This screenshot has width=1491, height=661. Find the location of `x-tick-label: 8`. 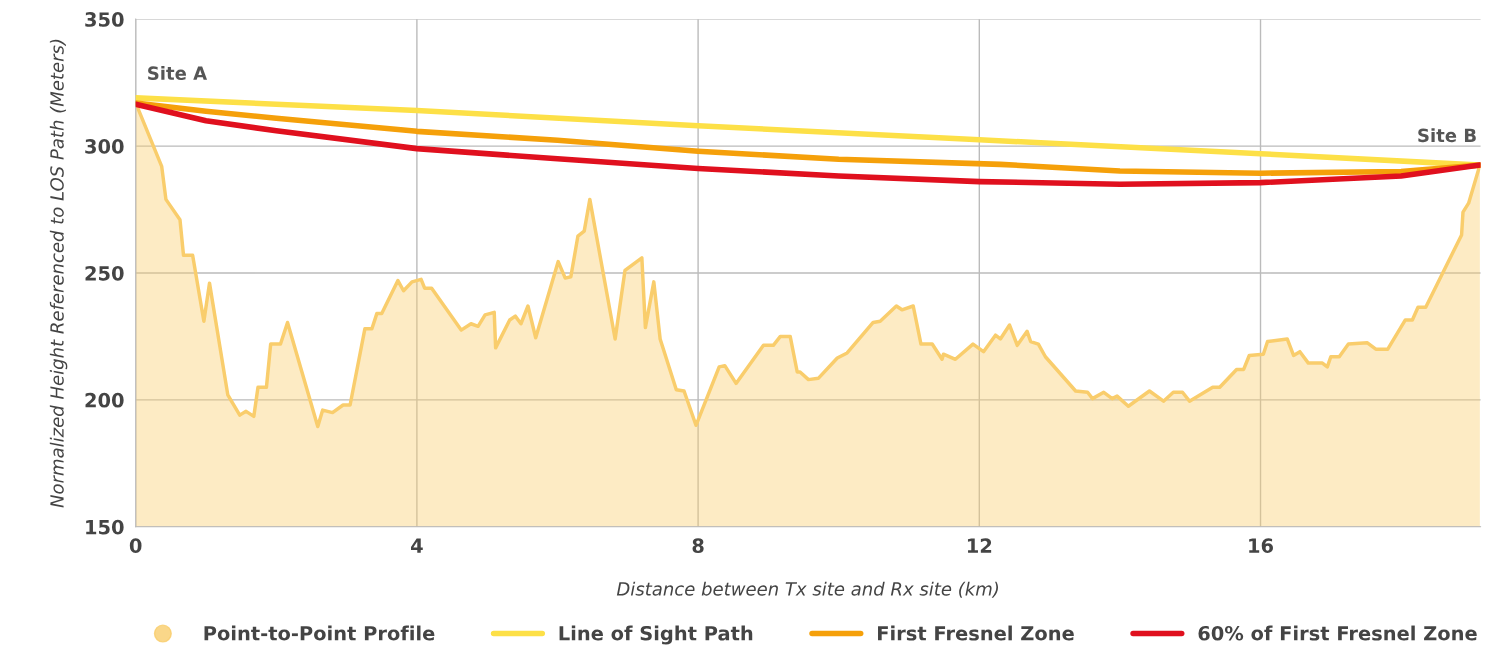

x-tick-label: 8 is located at coordinates (698, 545).